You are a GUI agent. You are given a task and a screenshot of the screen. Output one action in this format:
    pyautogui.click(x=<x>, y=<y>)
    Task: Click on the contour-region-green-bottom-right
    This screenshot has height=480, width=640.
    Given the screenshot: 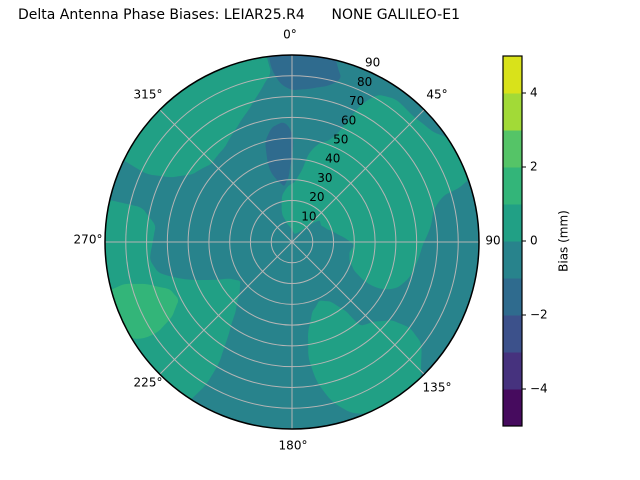 What is the action you would take?
    pyautogui.click(x=365, y=357)
    